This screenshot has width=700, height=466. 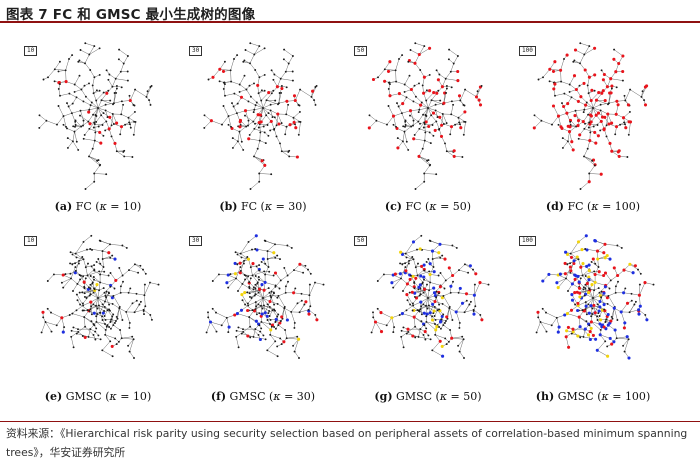 What do you see at coordinates (428, 132) in the screenshot?
I see `panel-fc-50: 50 (c) FC (κ = 50)` at bounding box center [428, 132].